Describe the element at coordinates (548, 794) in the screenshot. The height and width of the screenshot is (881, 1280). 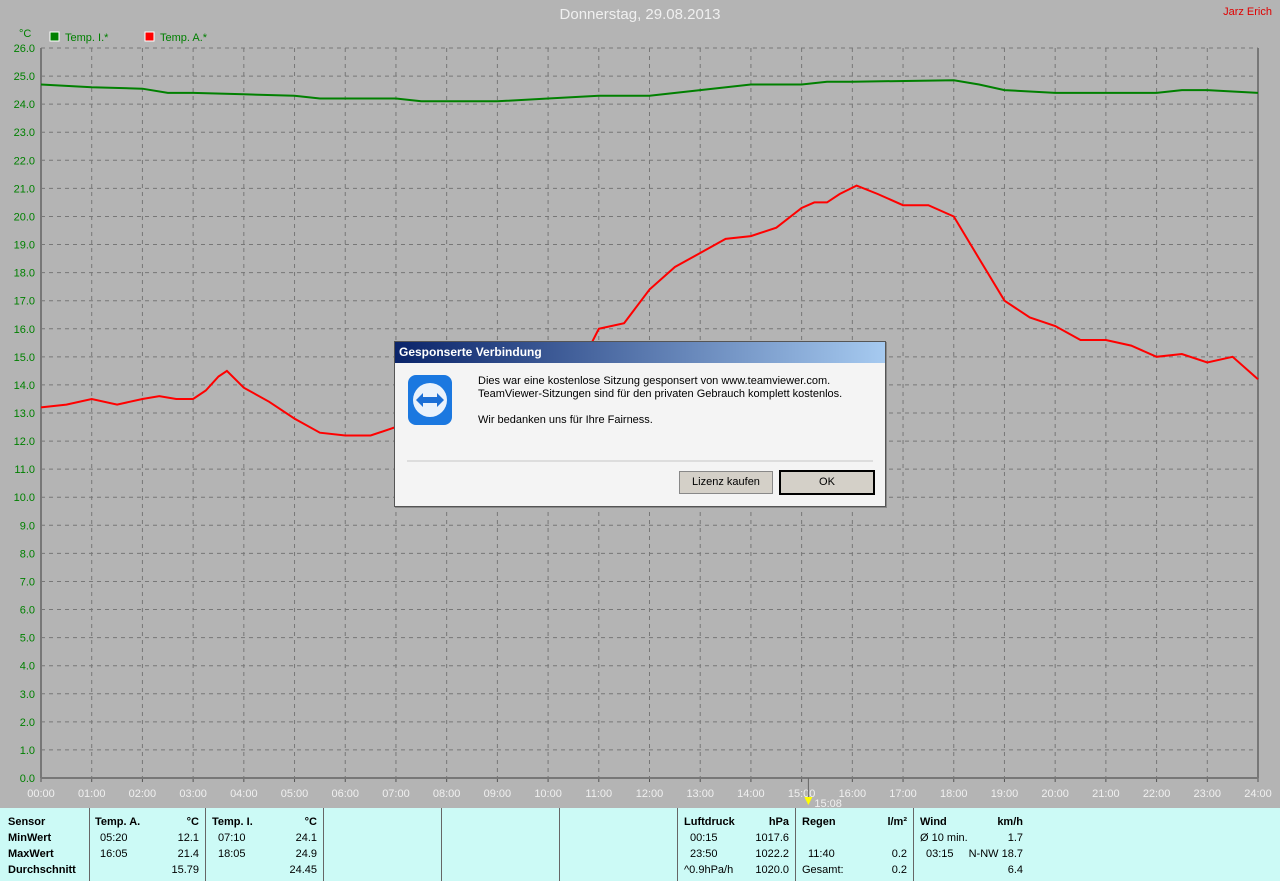
I see `x-tick-label: 10:00` at that location.